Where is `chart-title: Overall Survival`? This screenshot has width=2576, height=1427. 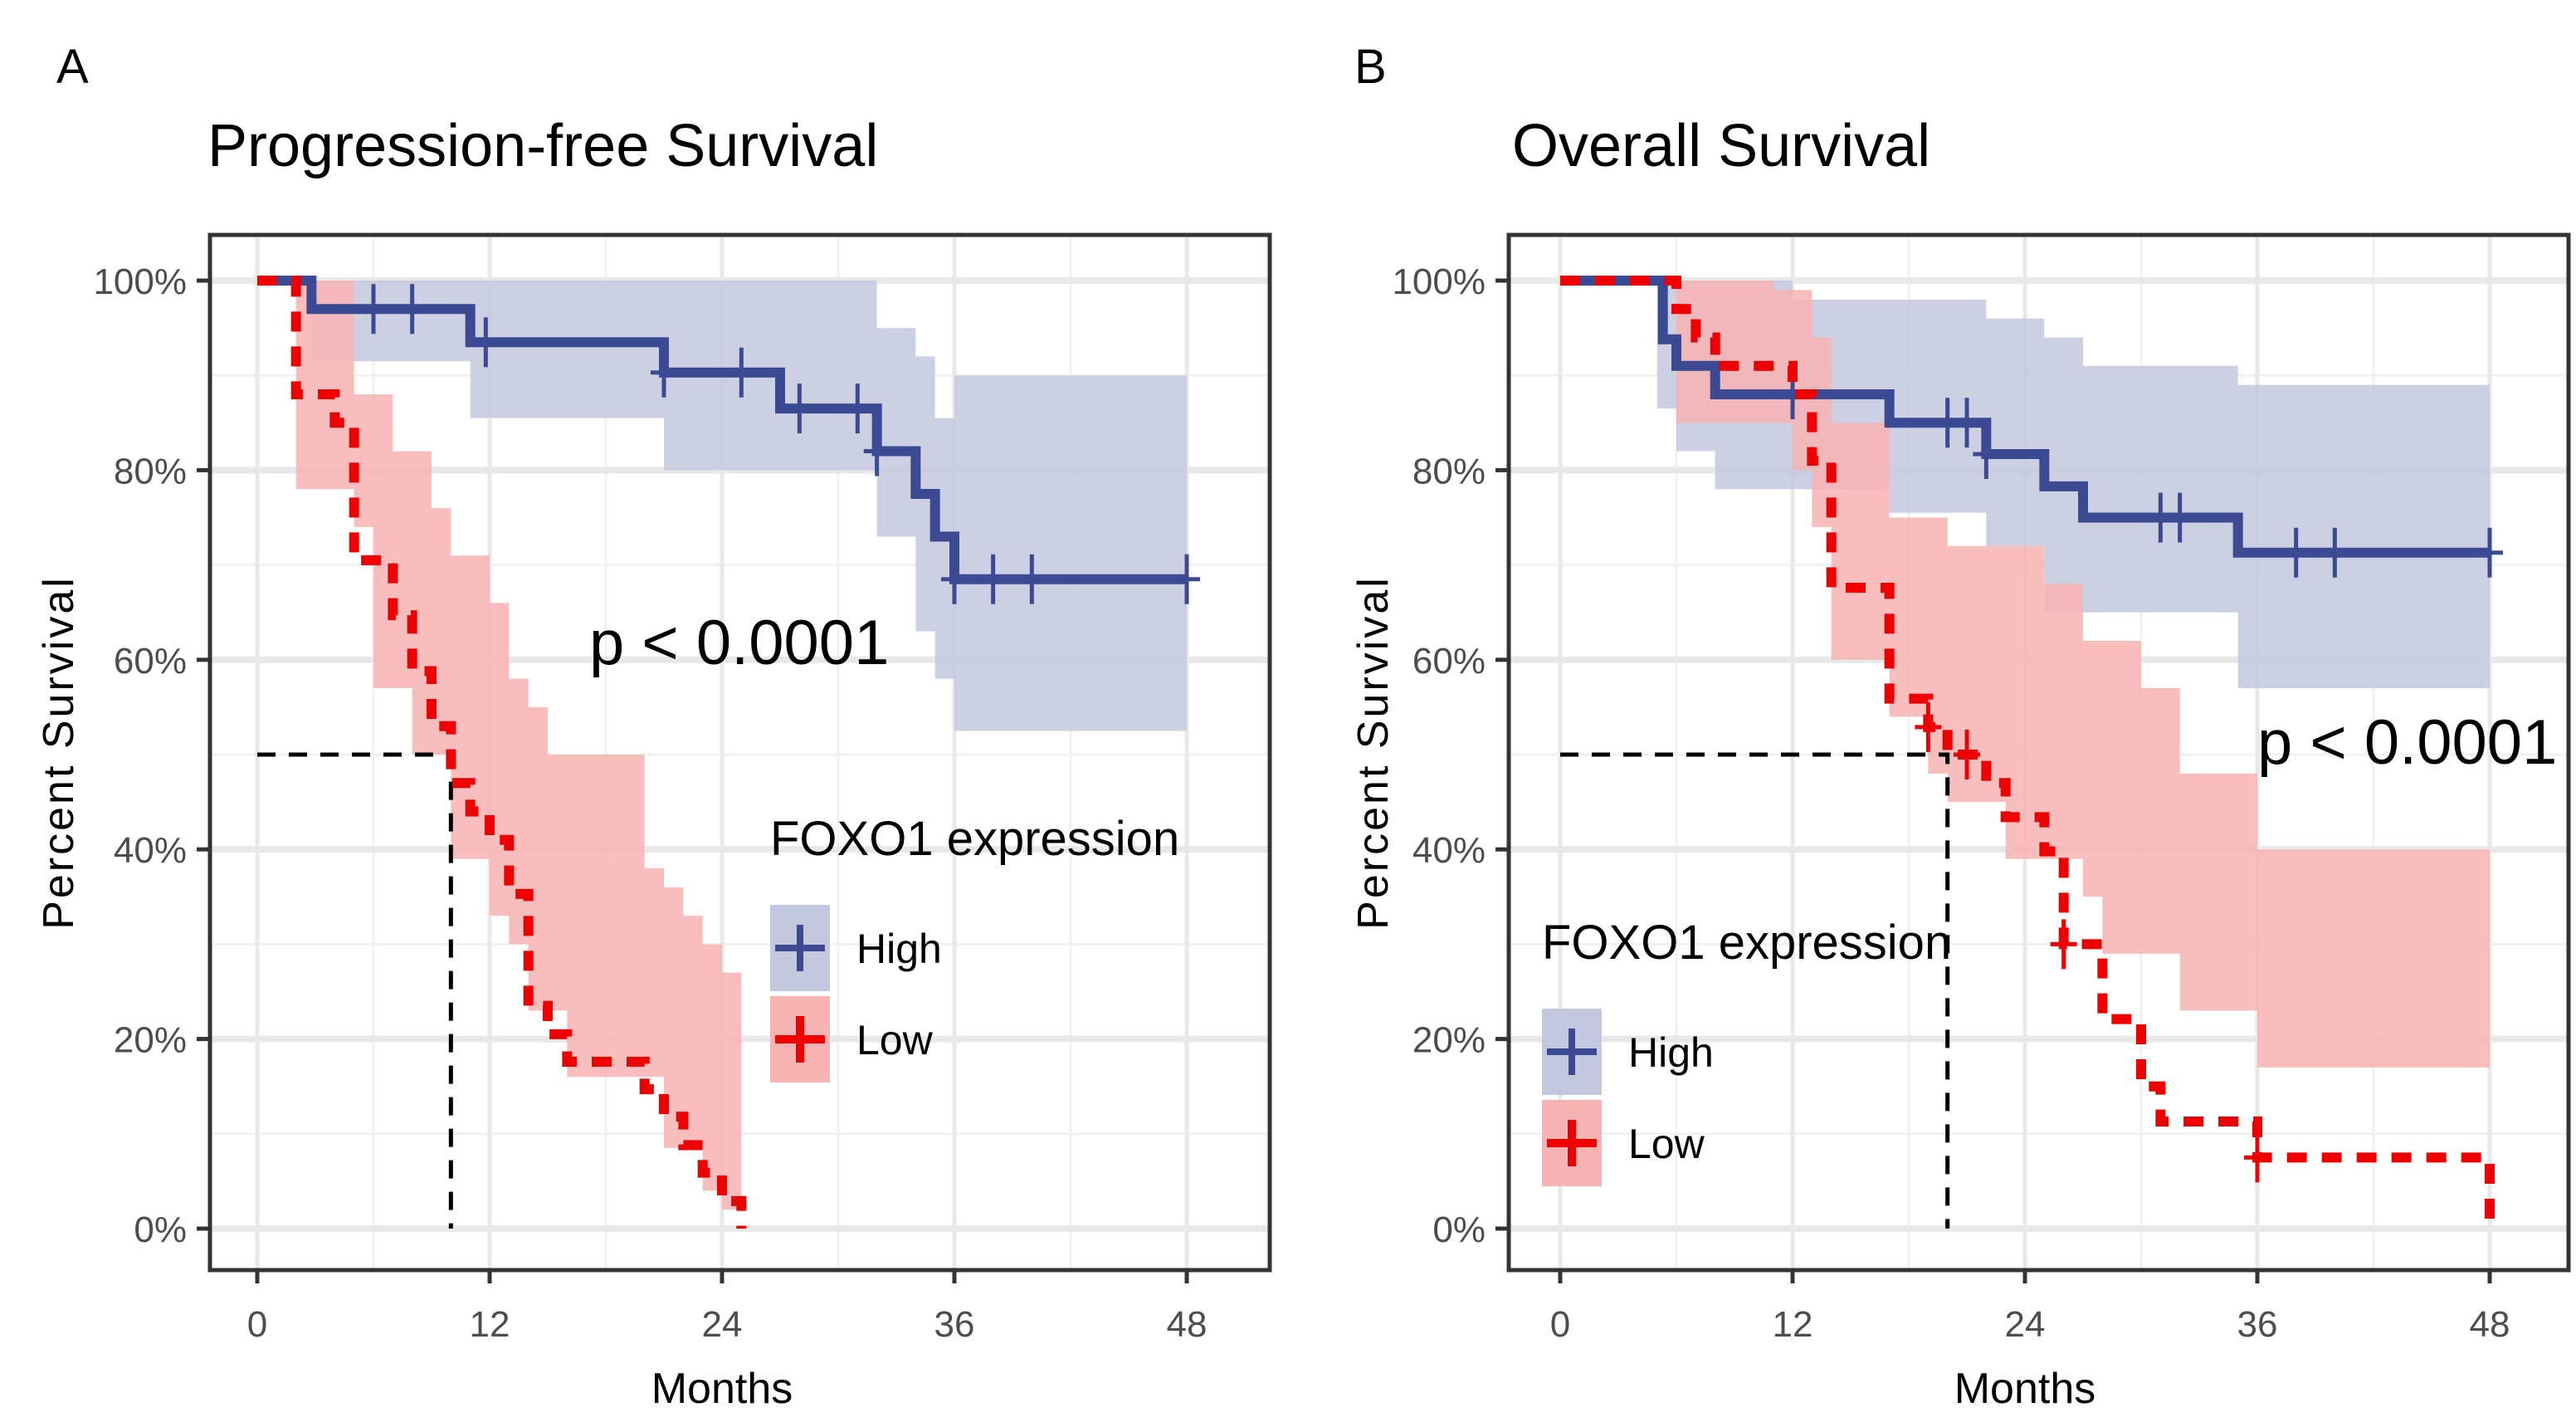
chart-title: Overall Survival is located at coordinates (1721, 146).